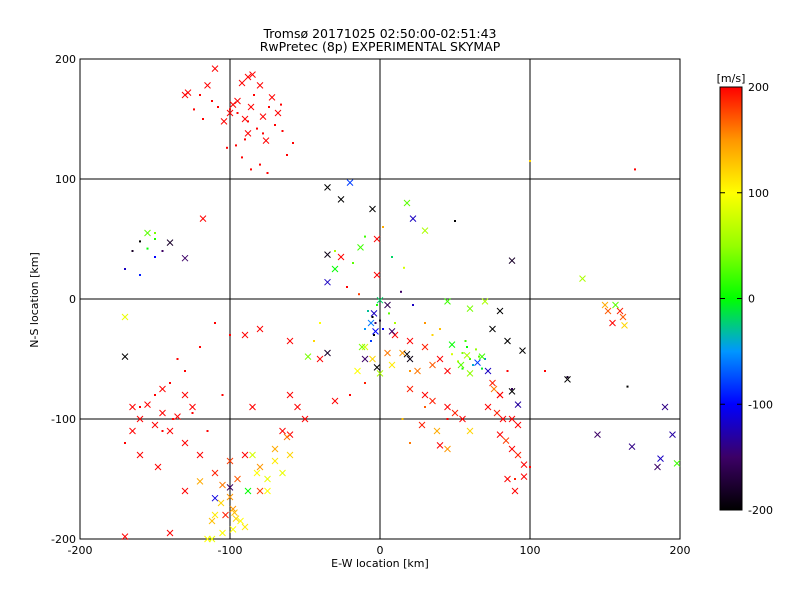 The height and width of the screenshot is (600, 800). I want to click on x-axis-label: E-W location [km], so click(380, 563).